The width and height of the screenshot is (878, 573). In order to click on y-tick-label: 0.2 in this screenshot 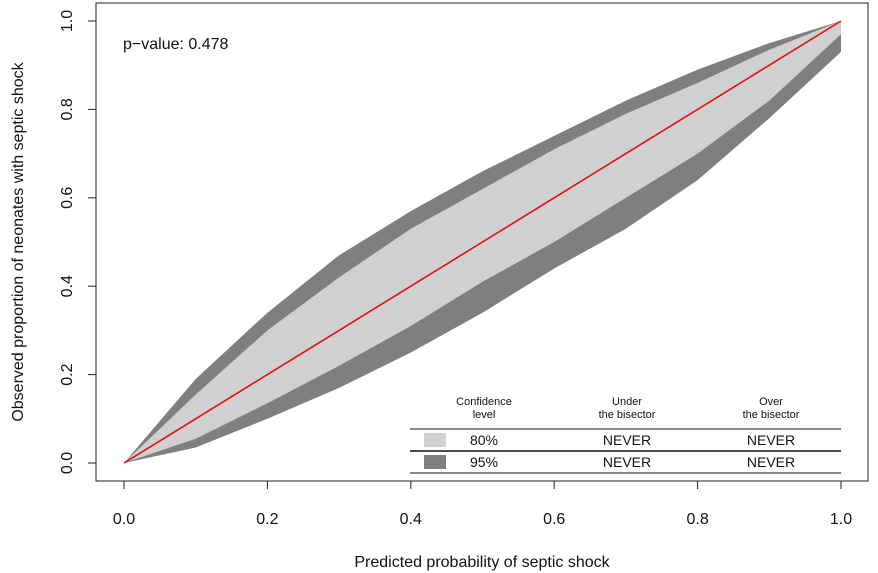, I will do `click(67, 374)`.